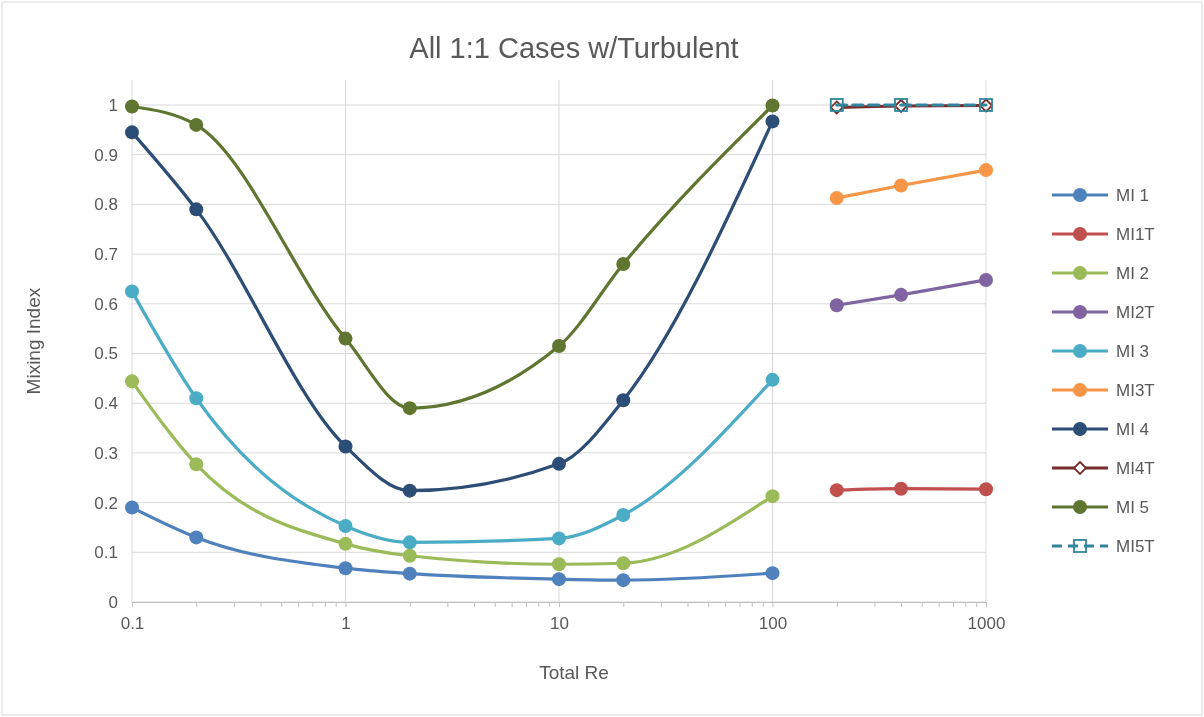  Describe the element at coordinates (106, 304) in the screenshot. I see `y-tick-label: 0.6` at that location.